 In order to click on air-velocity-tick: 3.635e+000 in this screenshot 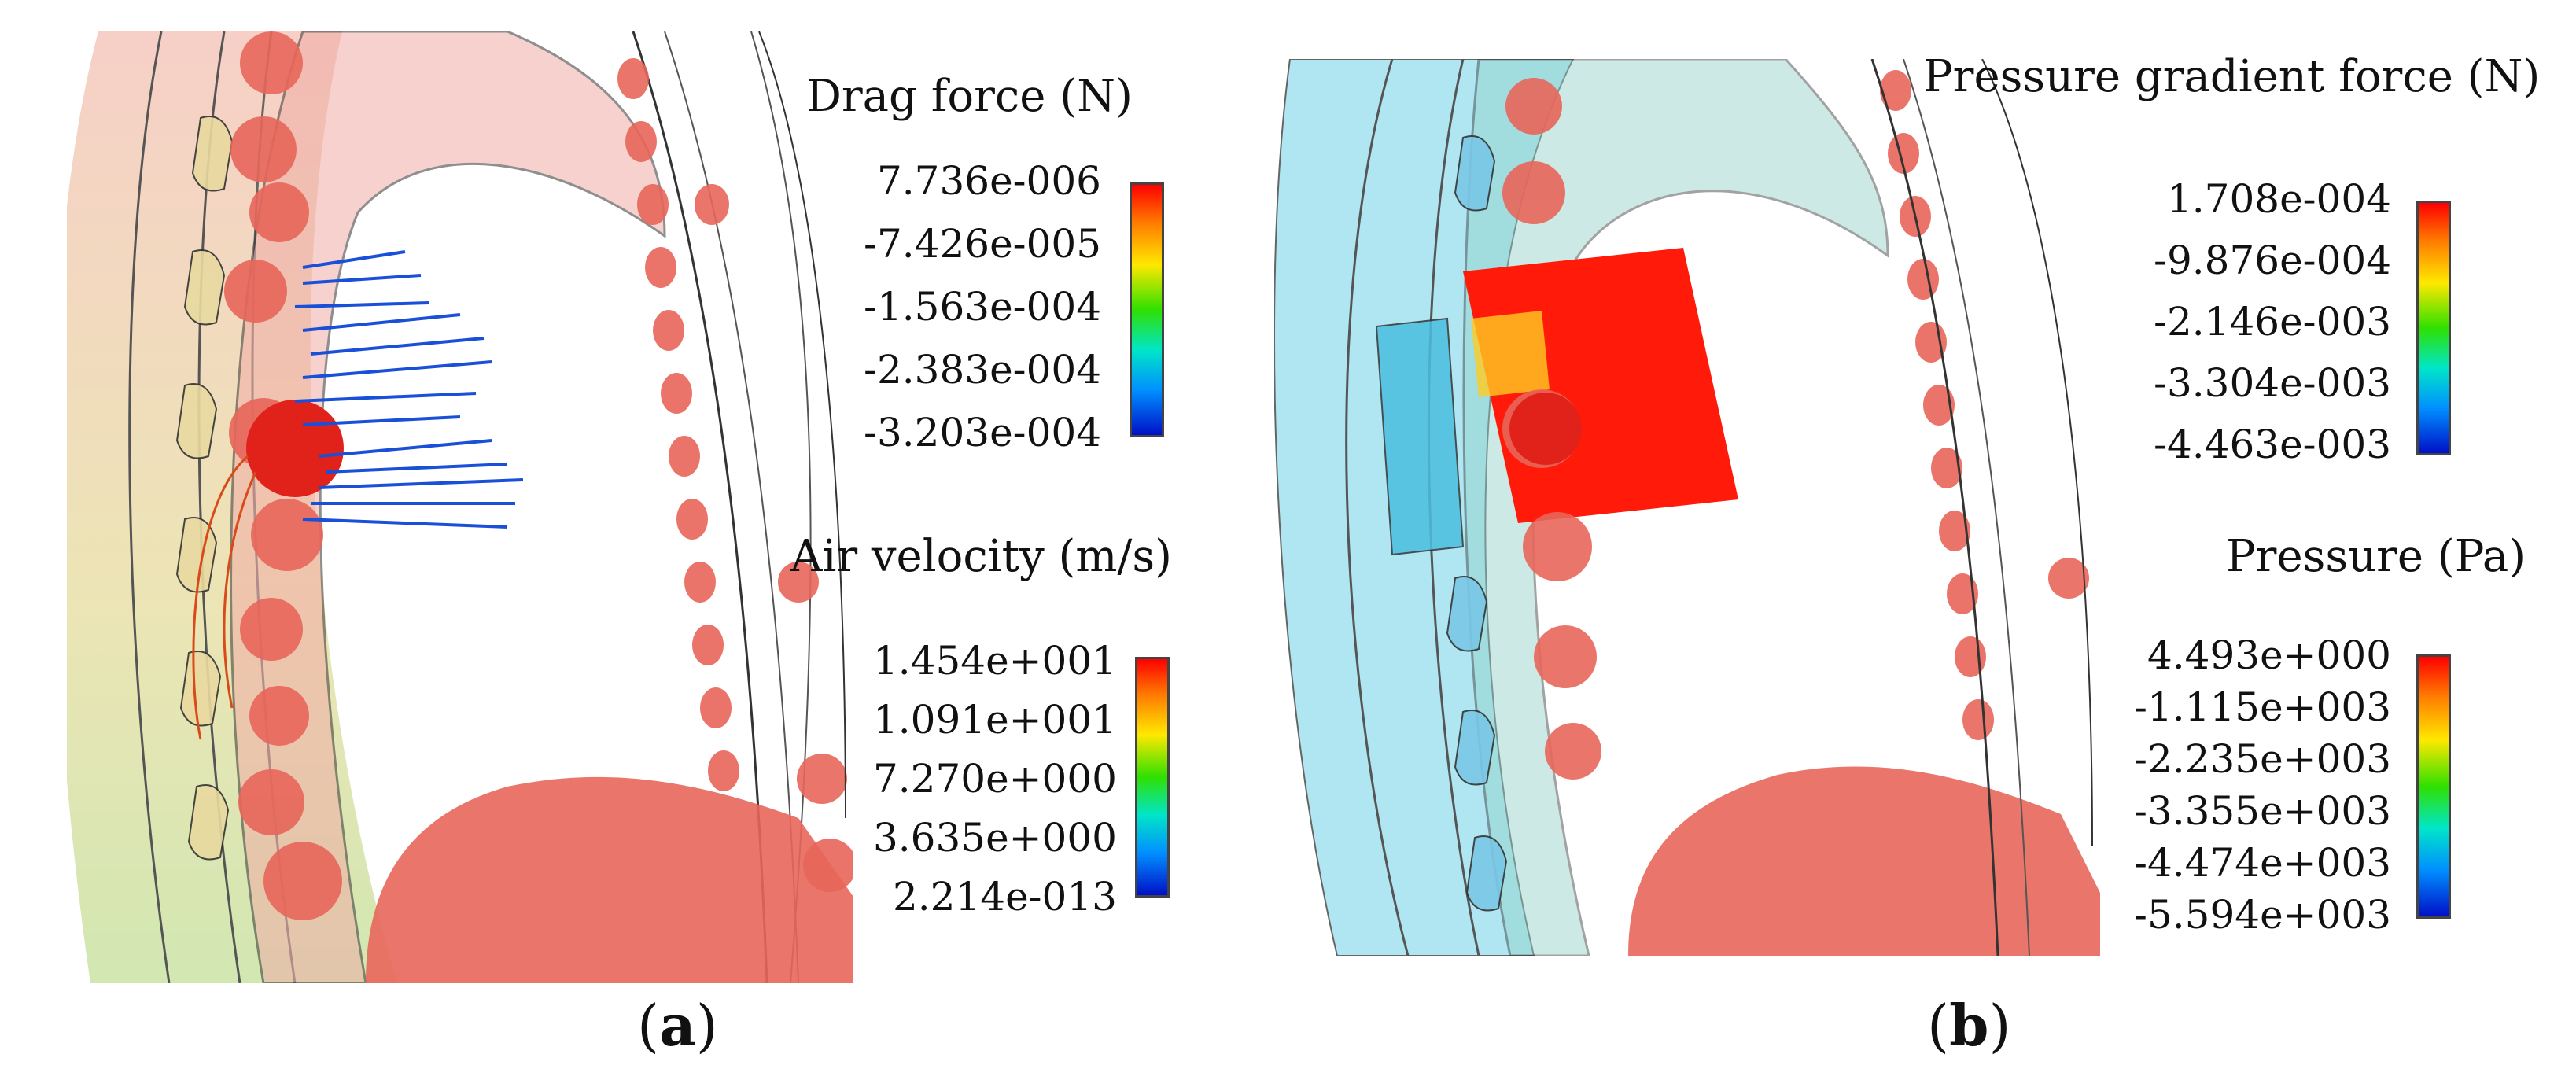, I will do `click(995, 838)`.